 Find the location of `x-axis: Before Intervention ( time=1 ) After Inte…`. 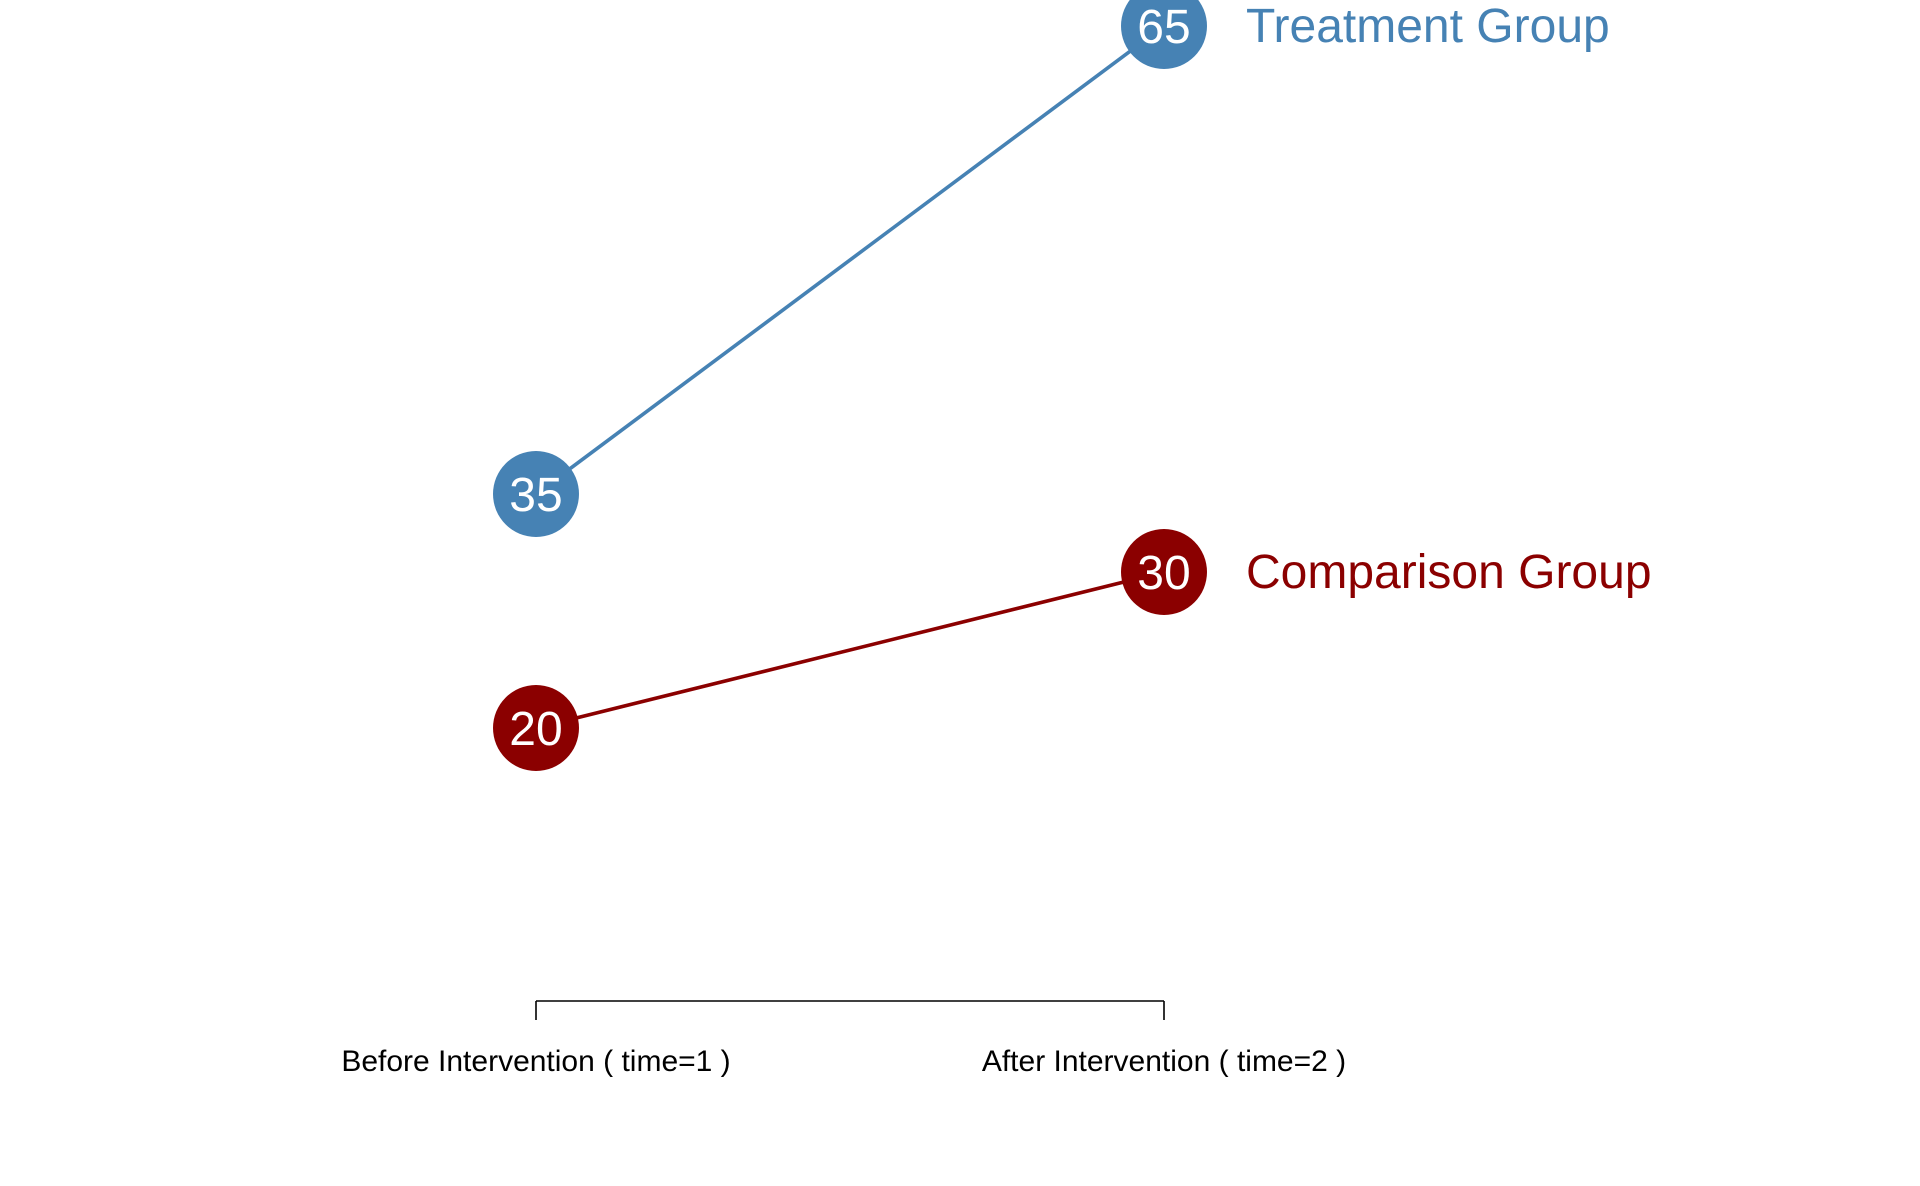

x-axis: Before Intervention ( time=1 ) After Inte… is located at coordinates (843, 1039).